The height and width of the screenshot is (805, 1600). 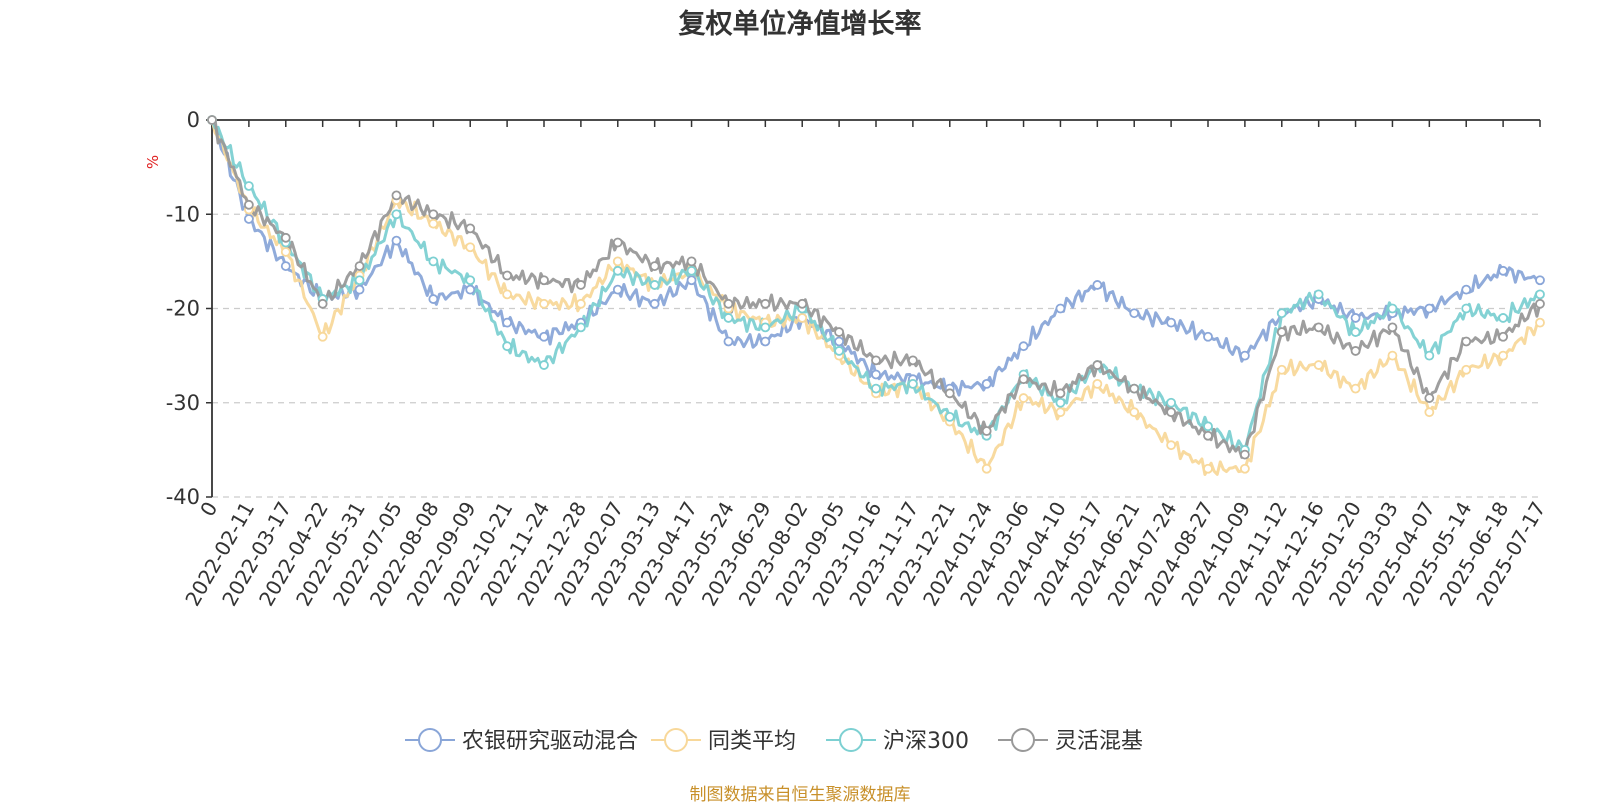 What do you see at coordinates (208, 509) in the screenshot?
I see `x-tick-label: 0` at bounding box center [208, 509].